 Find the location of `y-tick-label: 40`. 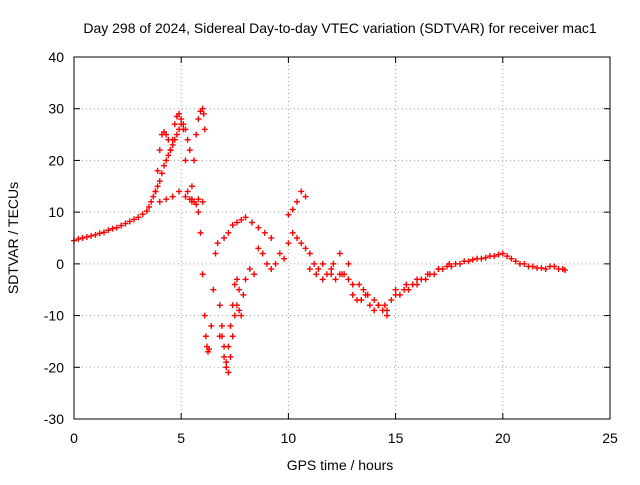

y-tick-label: 40 is located at coordinates (56, 57).